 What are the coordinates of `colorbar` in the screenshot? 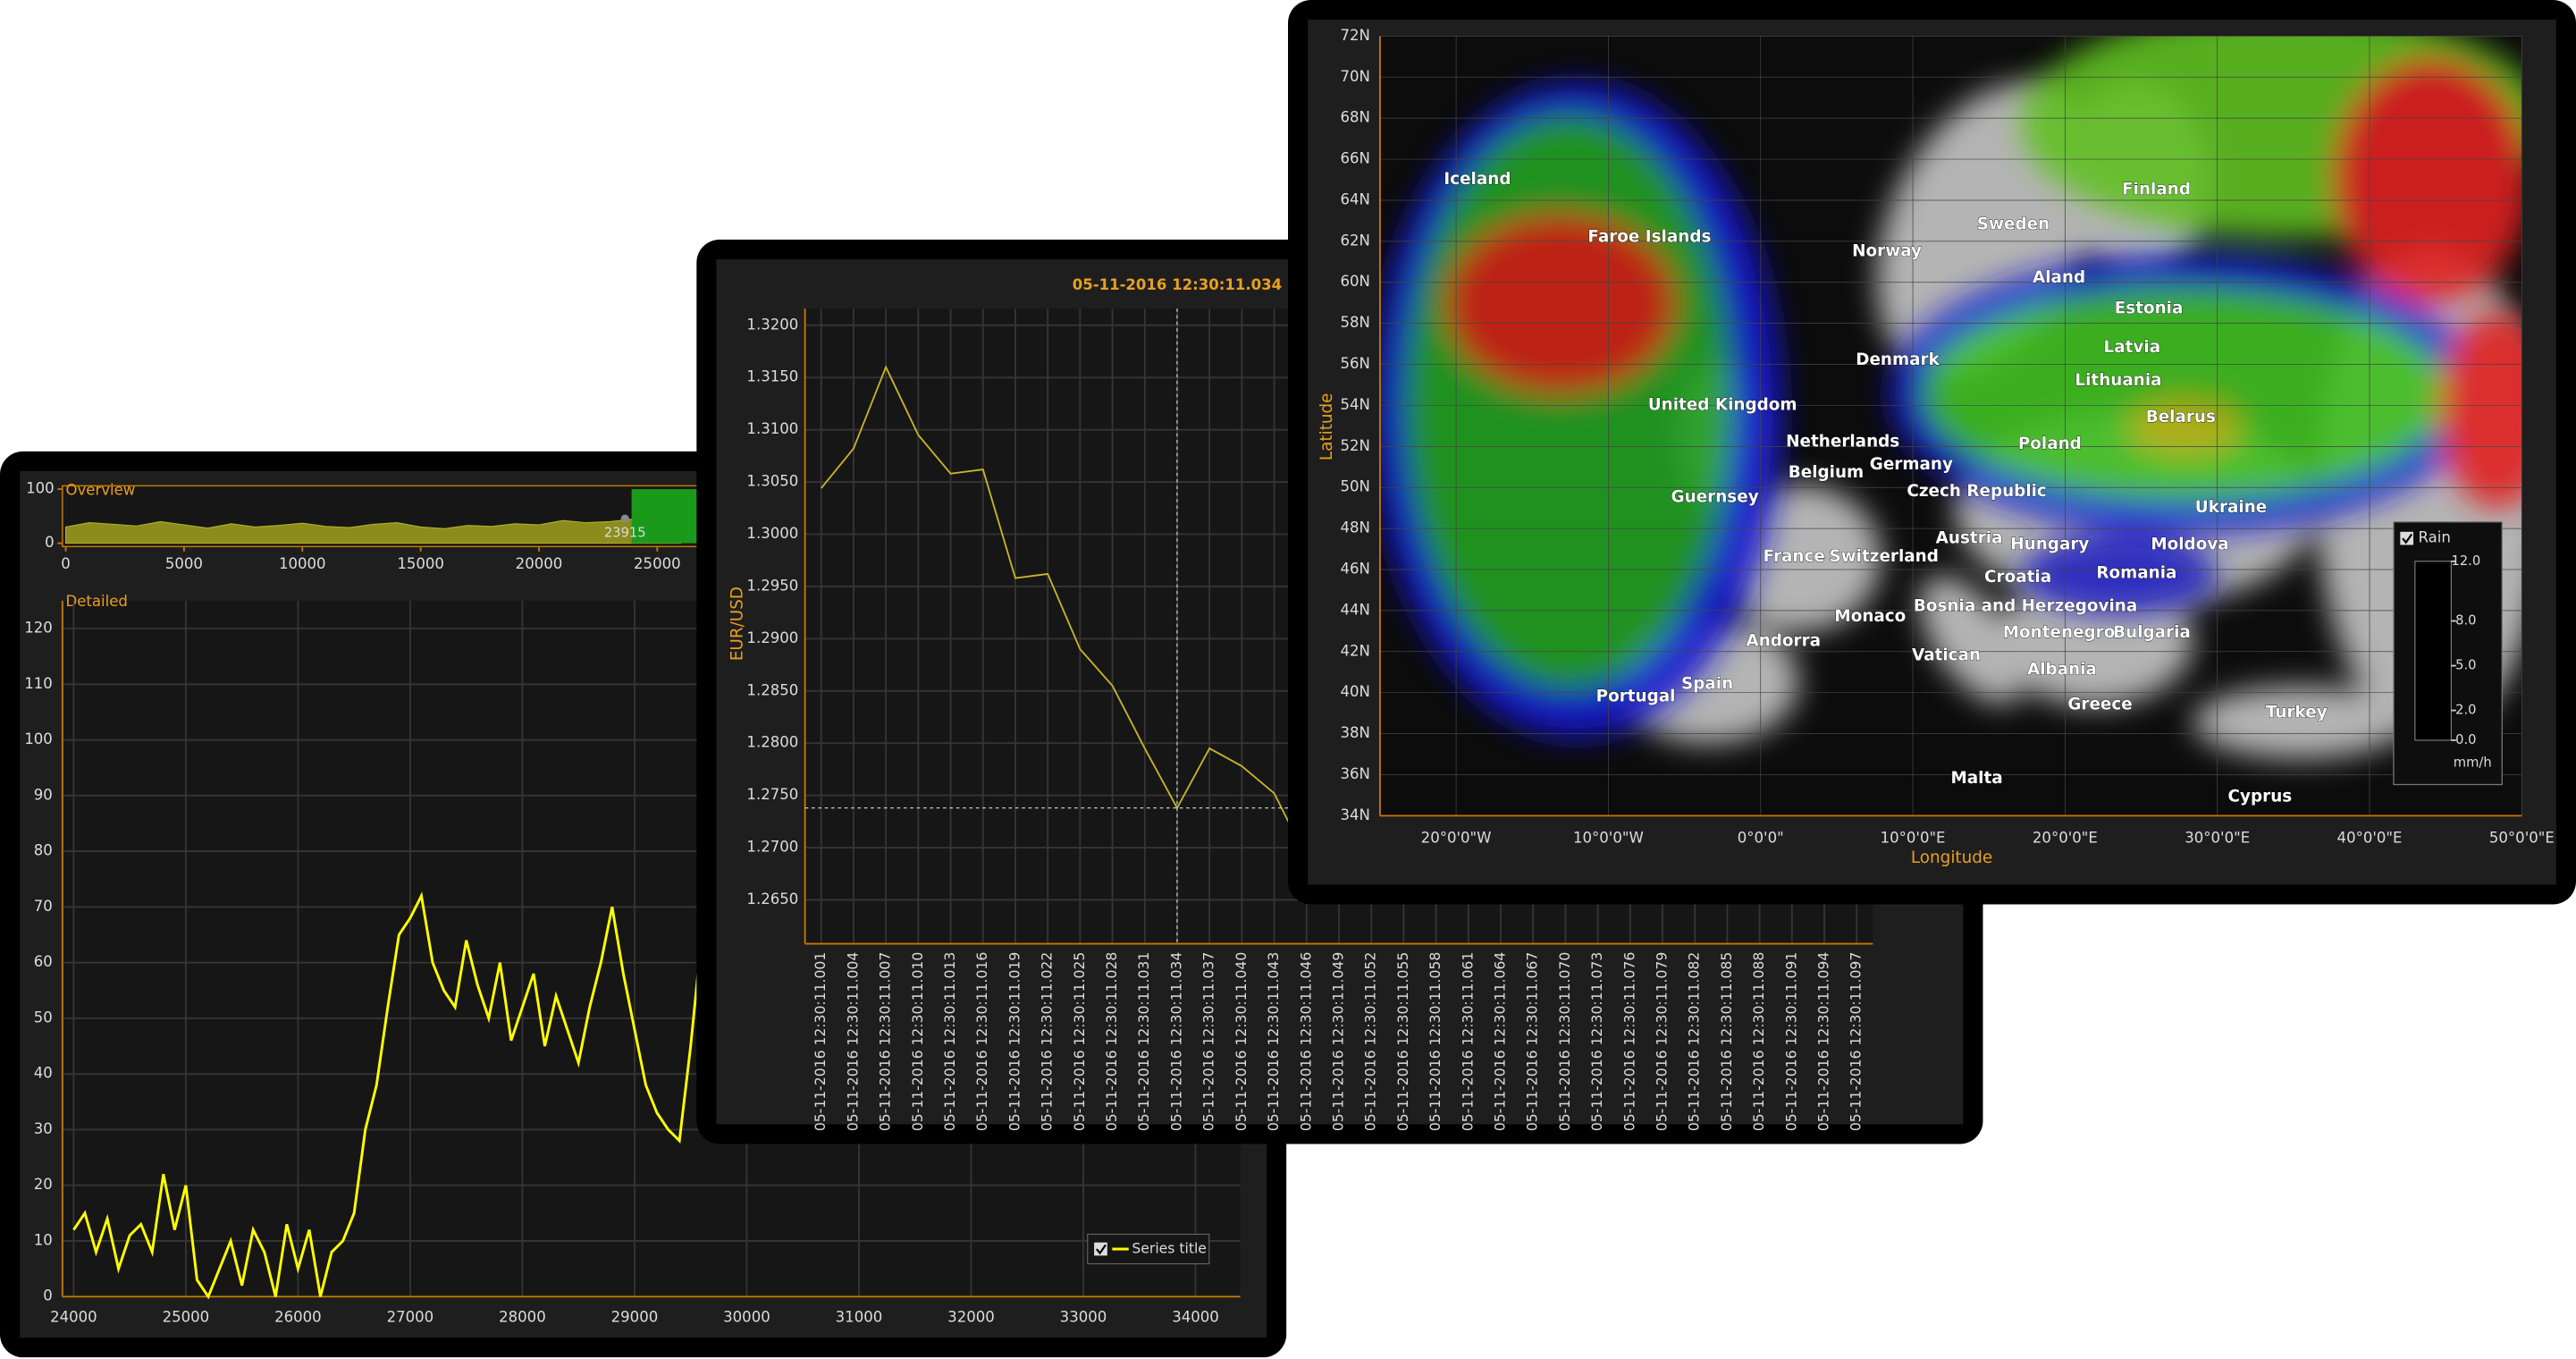 It's located at (2433, 651).